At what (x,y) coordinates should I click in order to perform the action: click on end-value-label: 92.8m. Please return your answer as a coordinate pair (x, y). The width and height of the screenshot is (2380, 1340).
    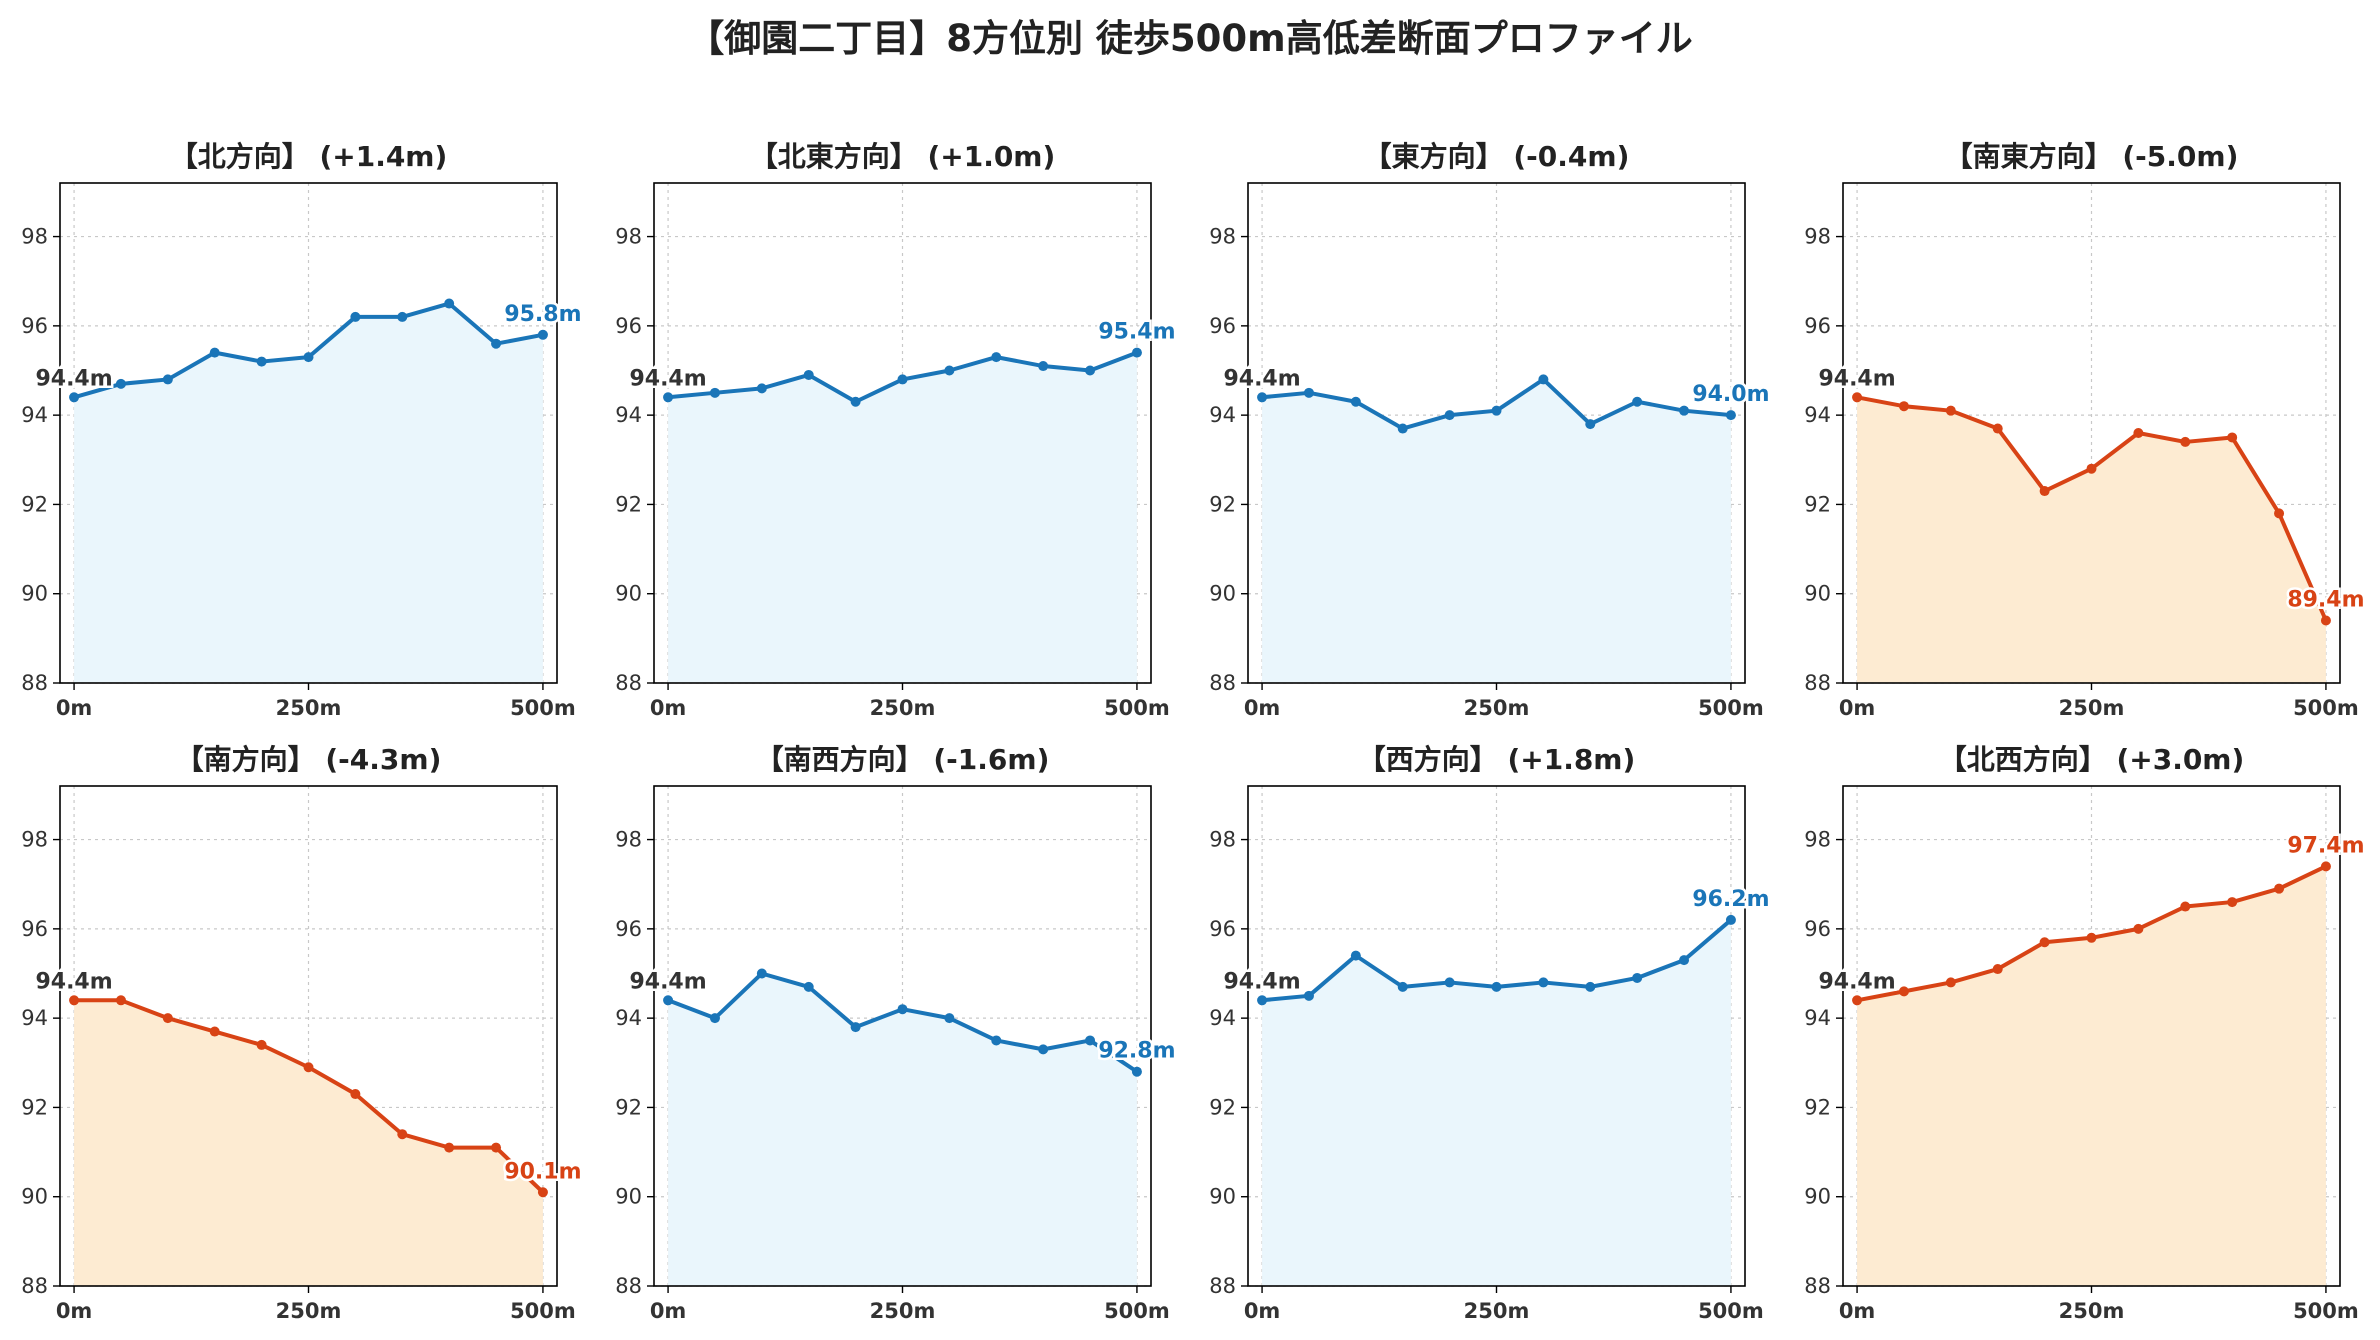
    Looking at the image, I should click on (1136, 1051).